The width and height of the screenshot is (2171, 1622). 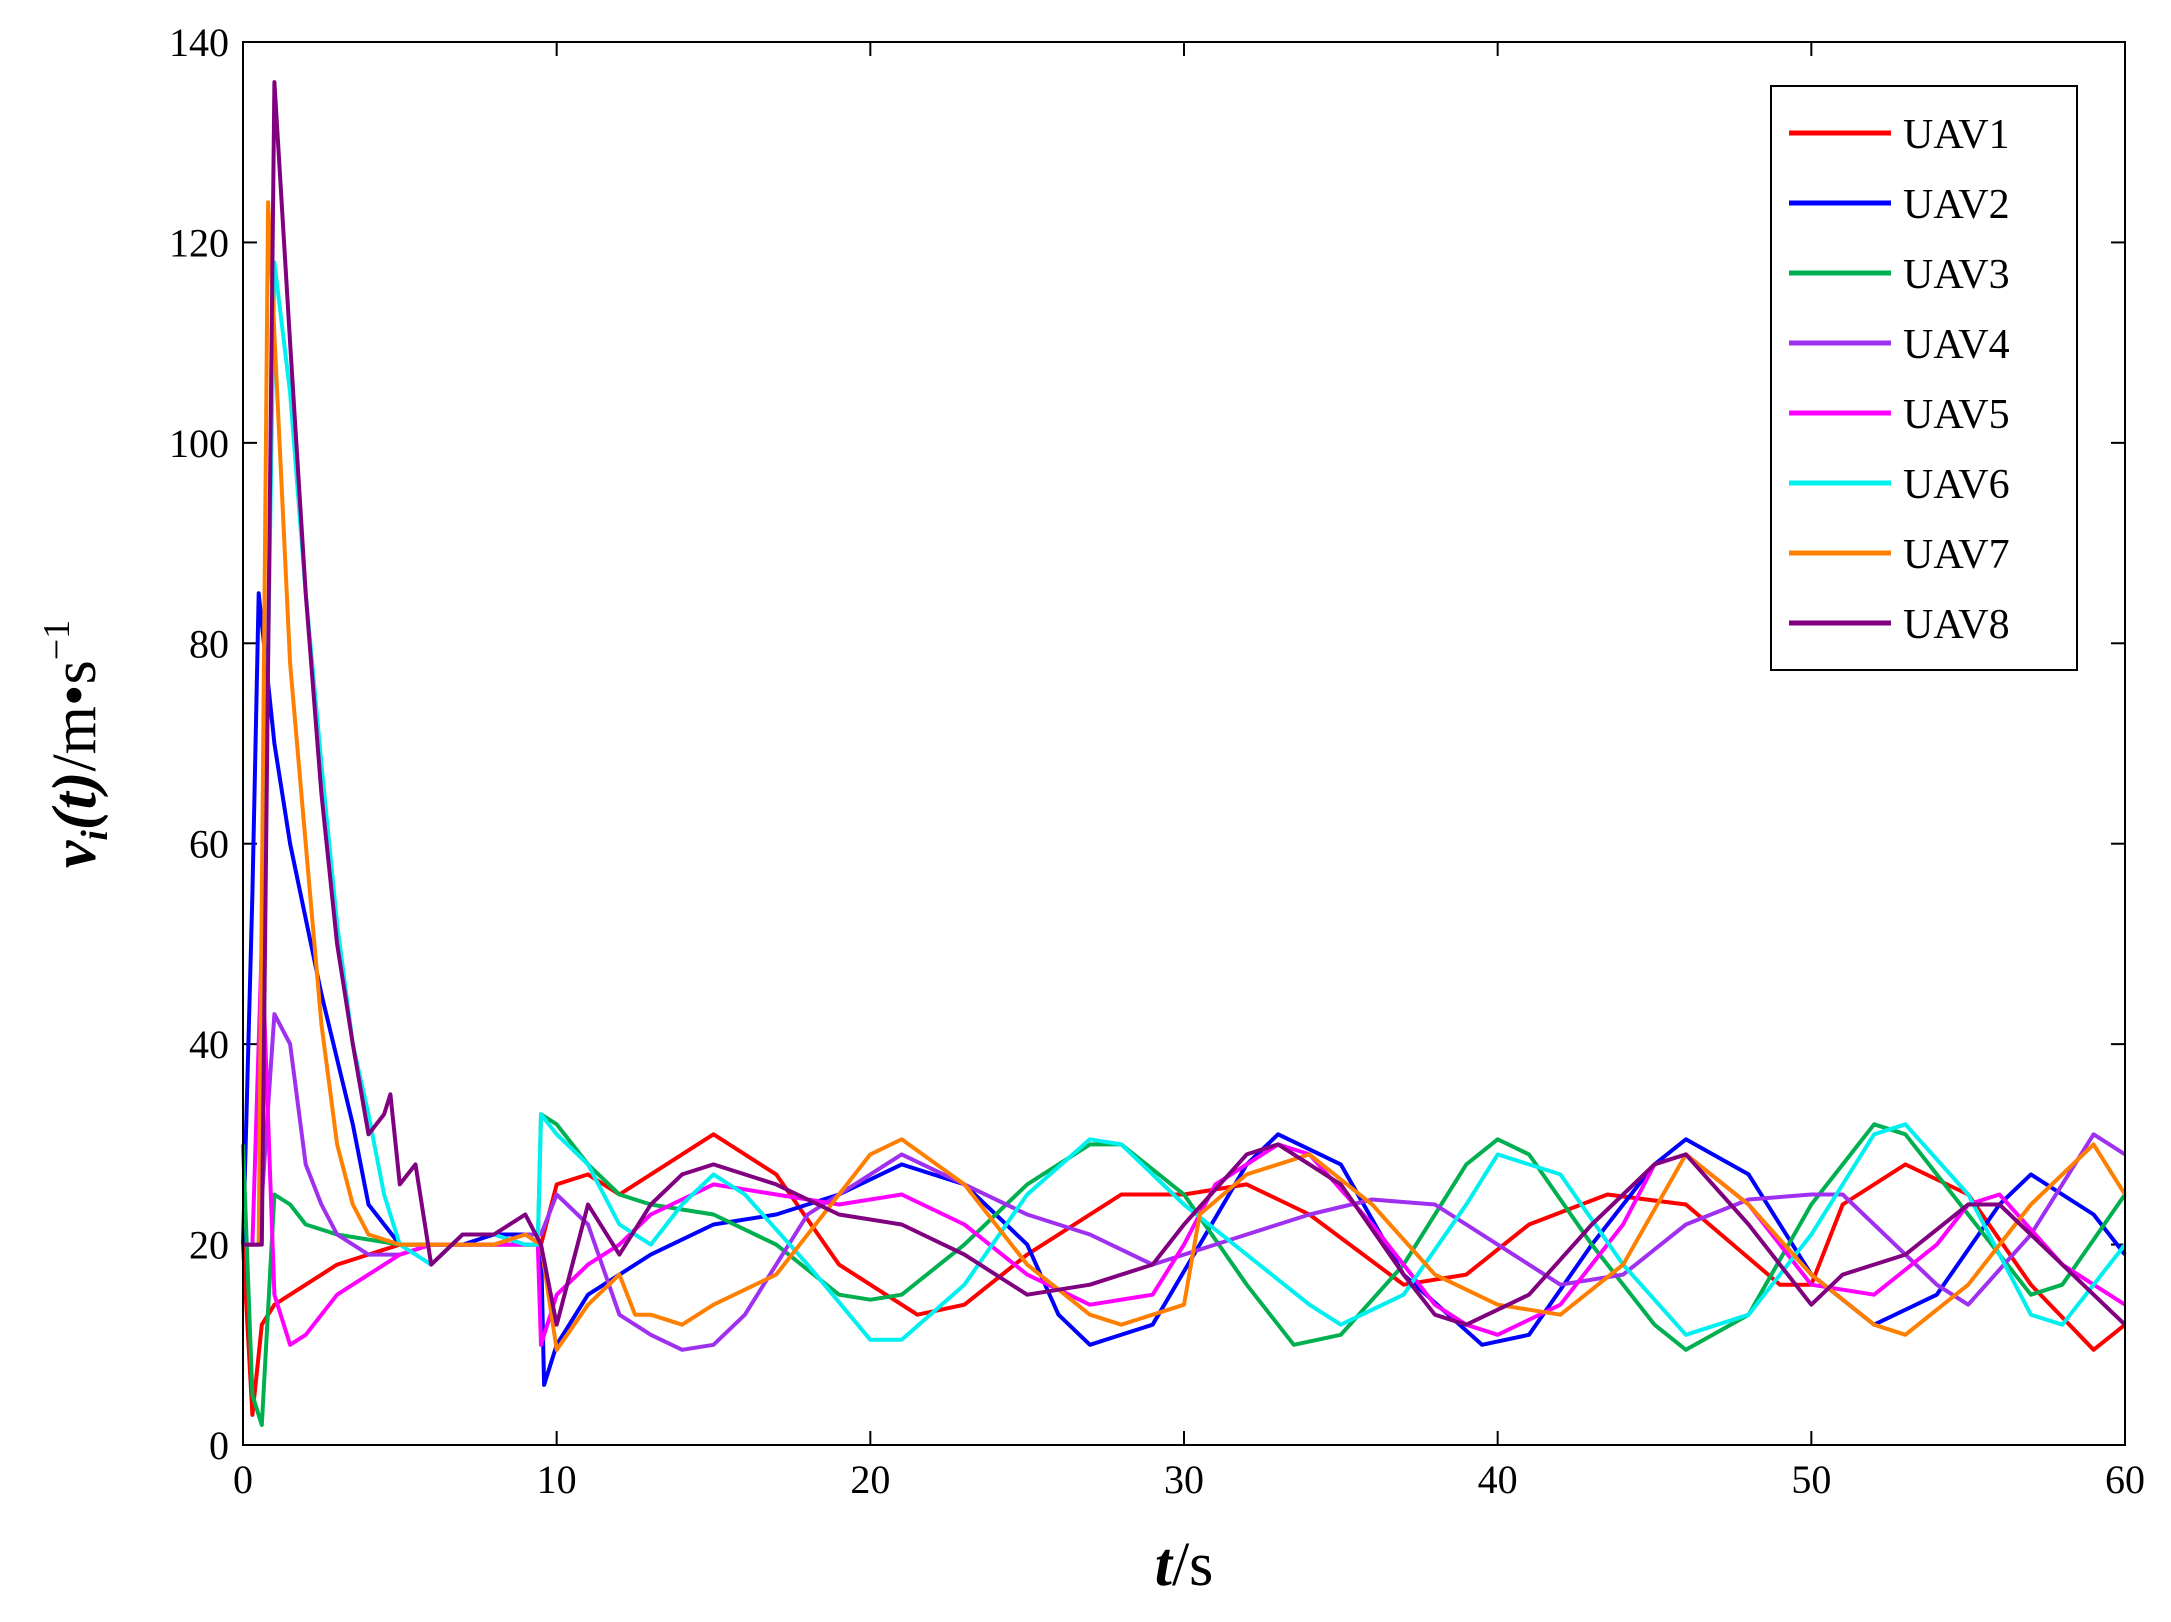 What do you see at coordinates (1956, 485) in the screenshot?
I see `legend-label: UAV6` at bounding box center [1956, 485].